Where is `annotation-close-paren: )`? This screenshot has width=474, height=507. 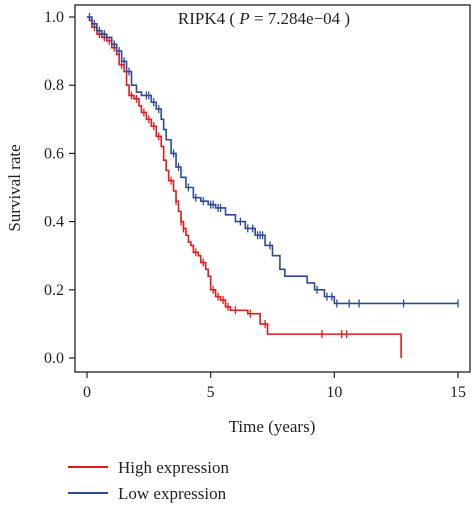
annotation-close-paren: ) is located at coordinates (347, 18).